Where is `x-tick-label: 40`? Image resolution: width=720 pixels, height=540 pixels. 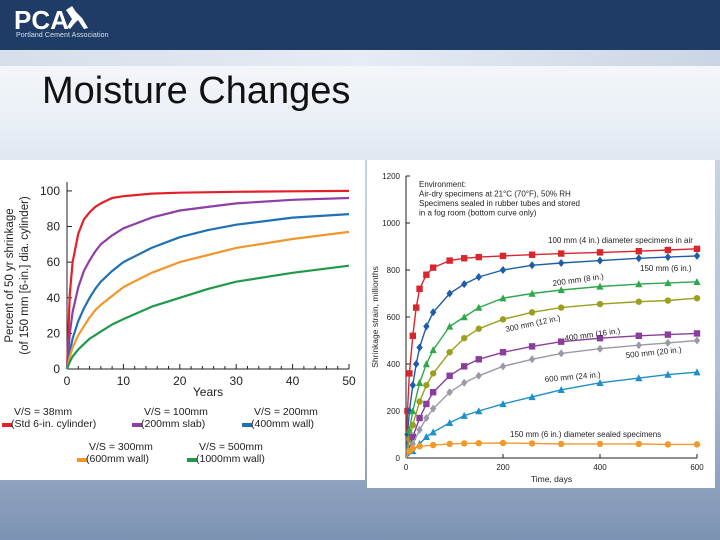
x-tick-label: 40 is located at coordinates (293, 381).